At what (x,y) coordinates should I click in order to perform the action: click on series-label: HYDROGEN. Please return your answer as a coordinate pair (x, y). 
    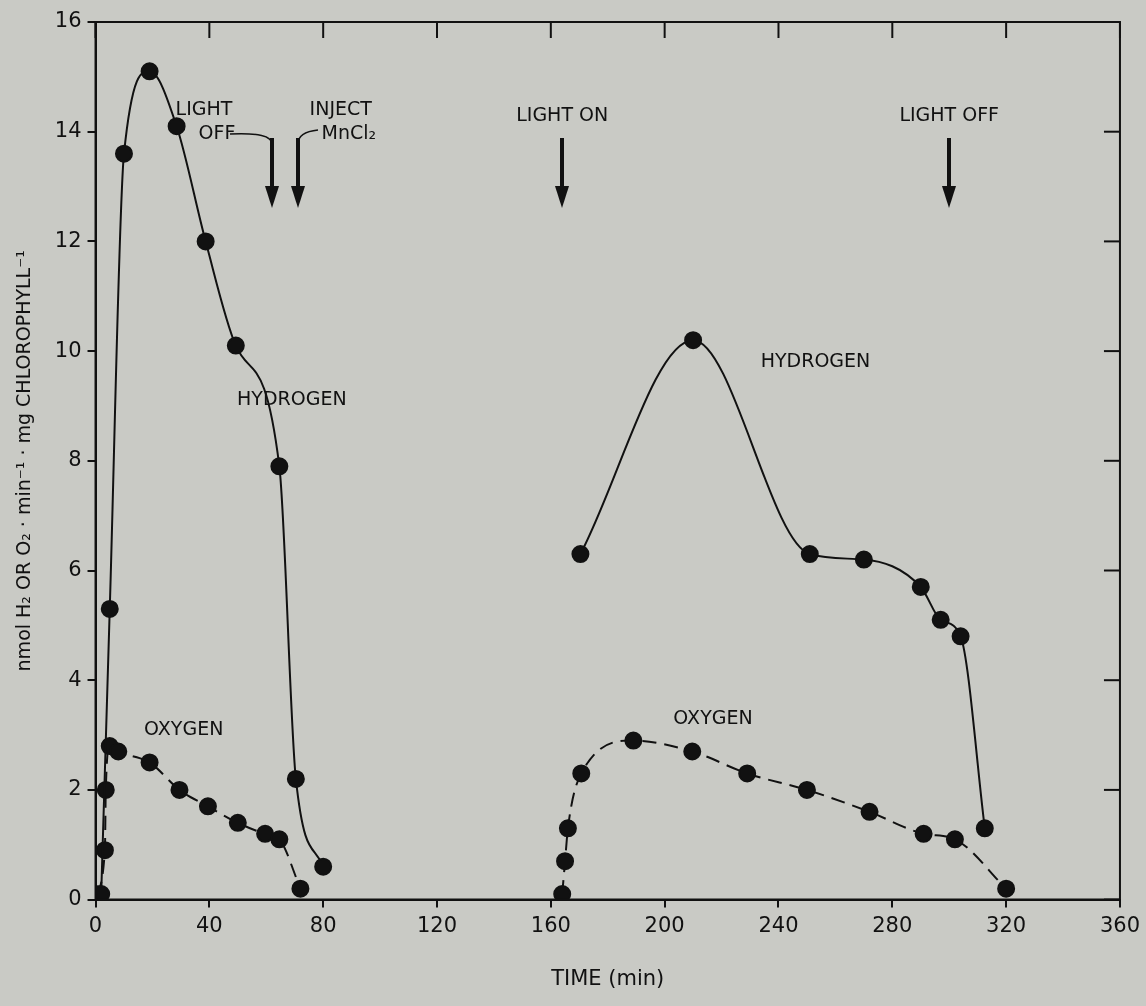
    Looking at the image, I should click on (815, 360).